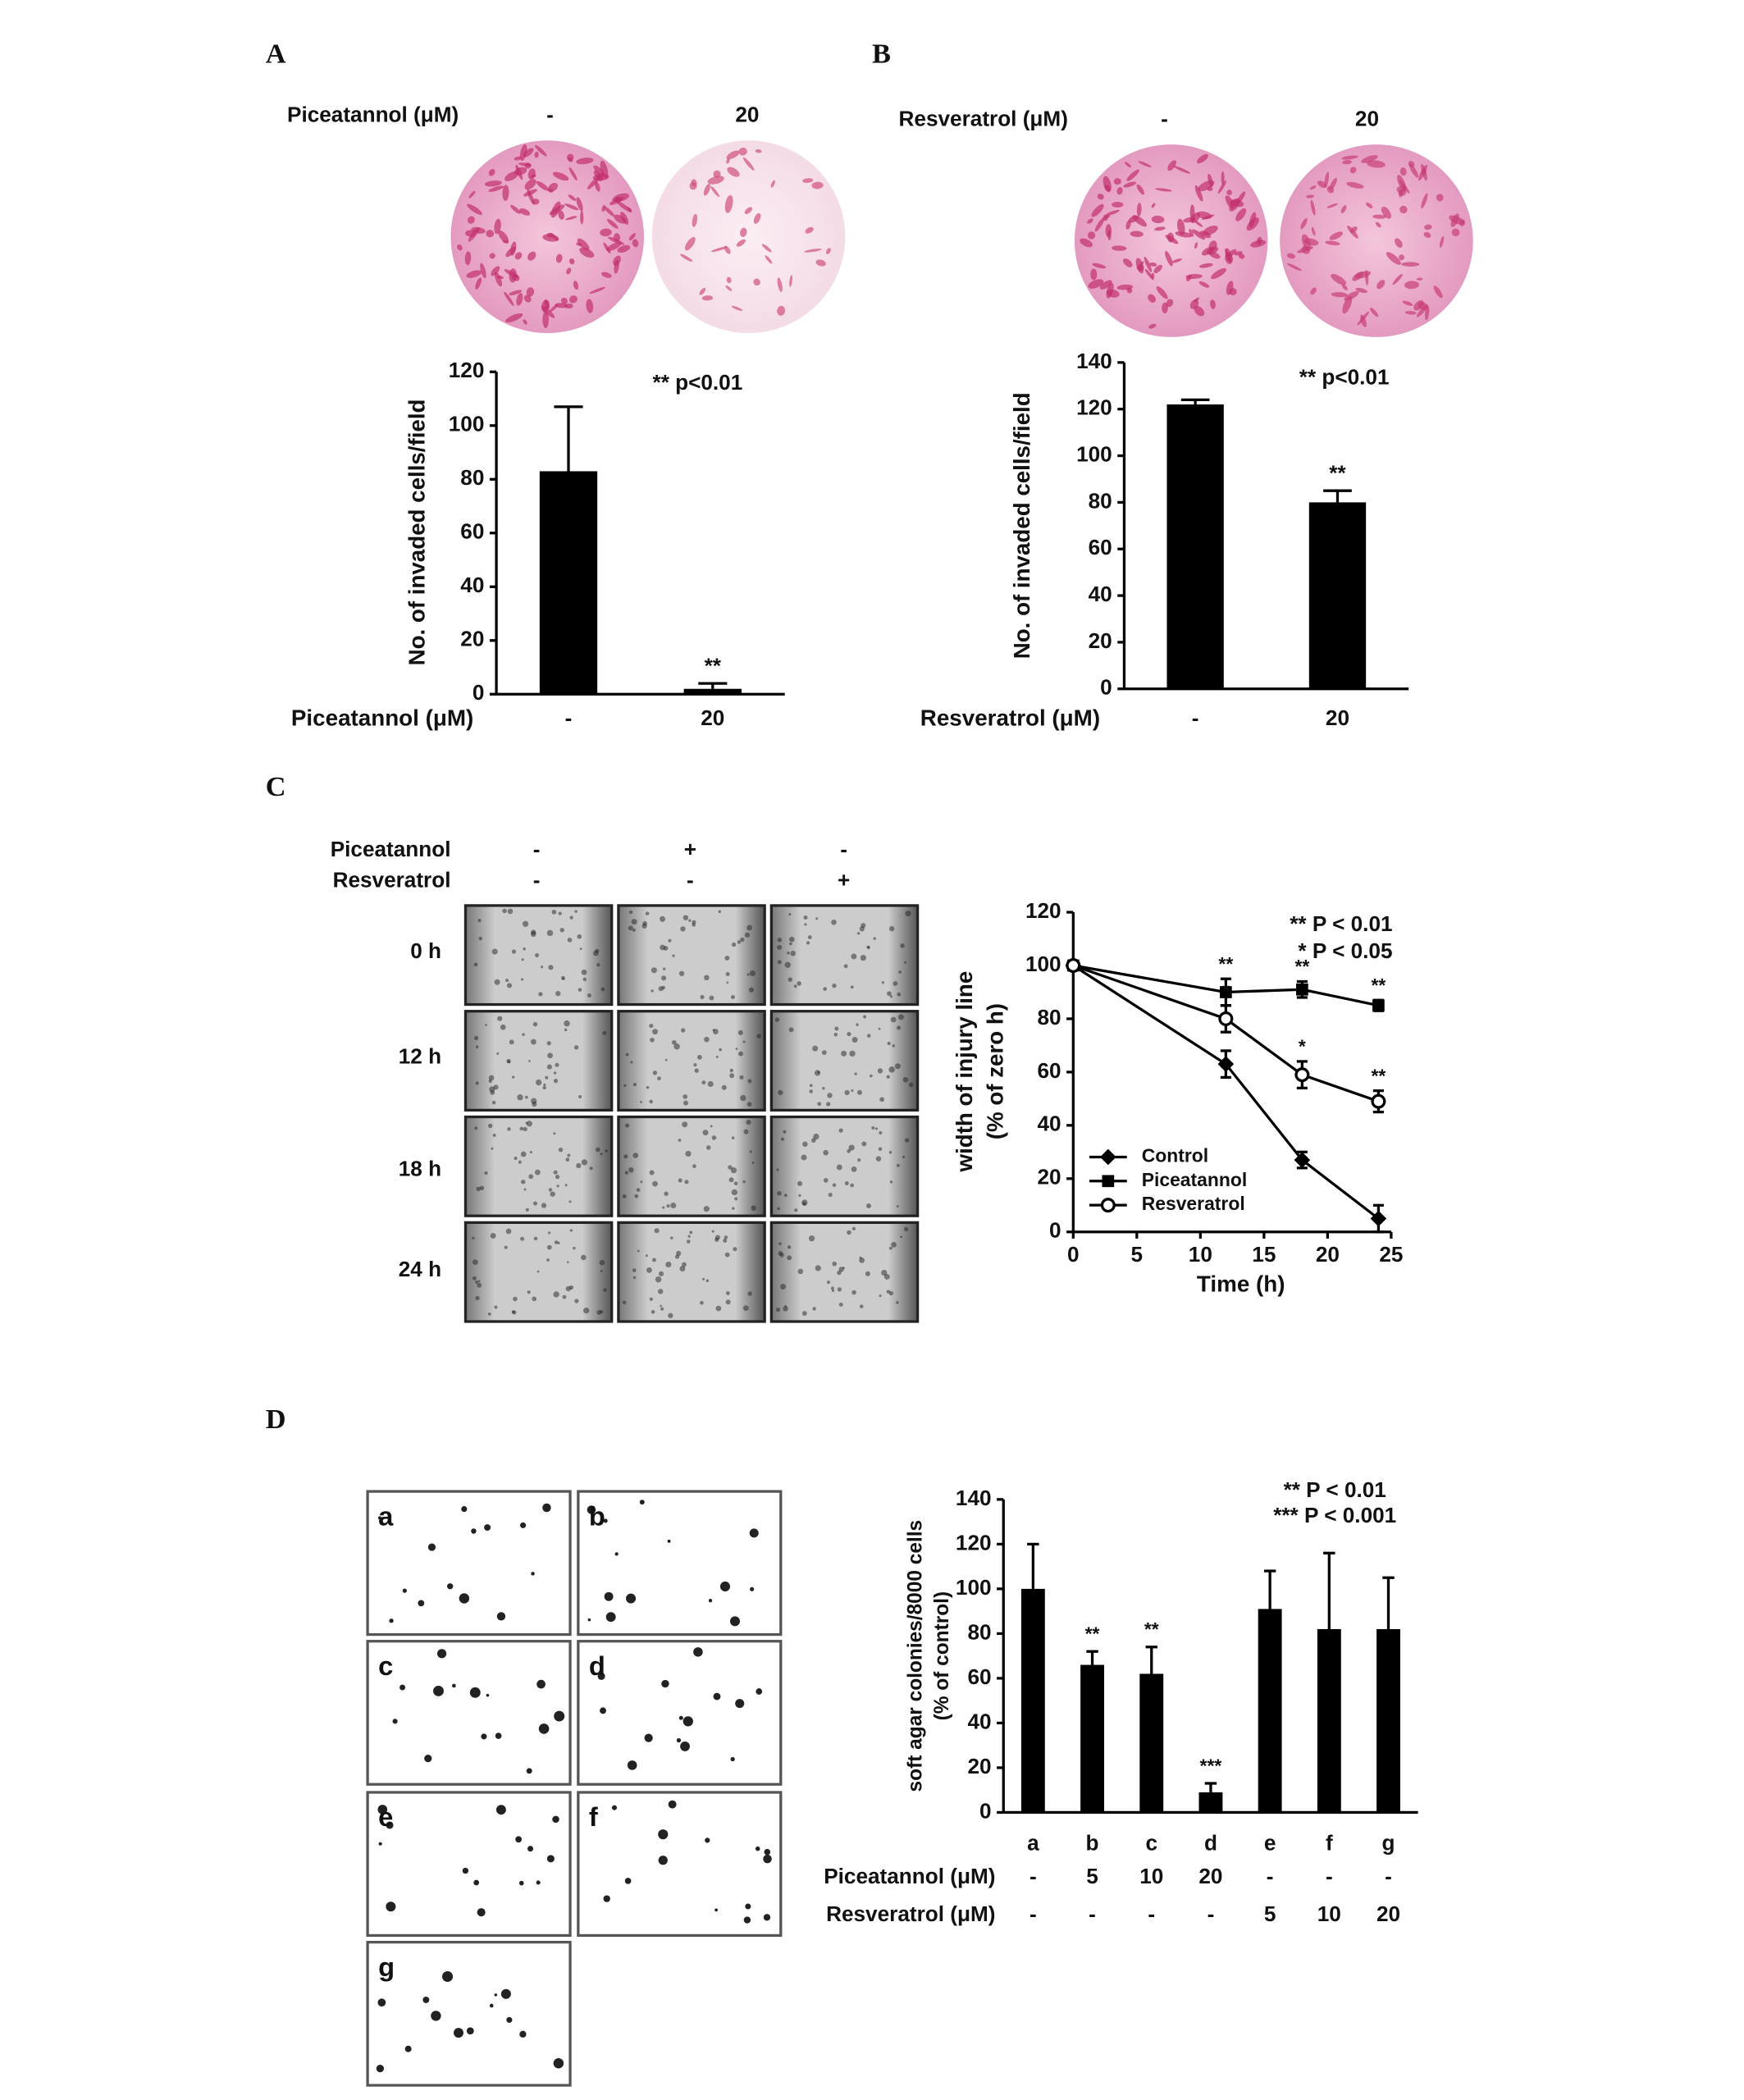 Image resolution: width=1744 pixels, height=2100 pixels. What do you see at coordinates (276, 54) in the screenshot?
I see `panel-label: A` at bounding box center [276, 54].